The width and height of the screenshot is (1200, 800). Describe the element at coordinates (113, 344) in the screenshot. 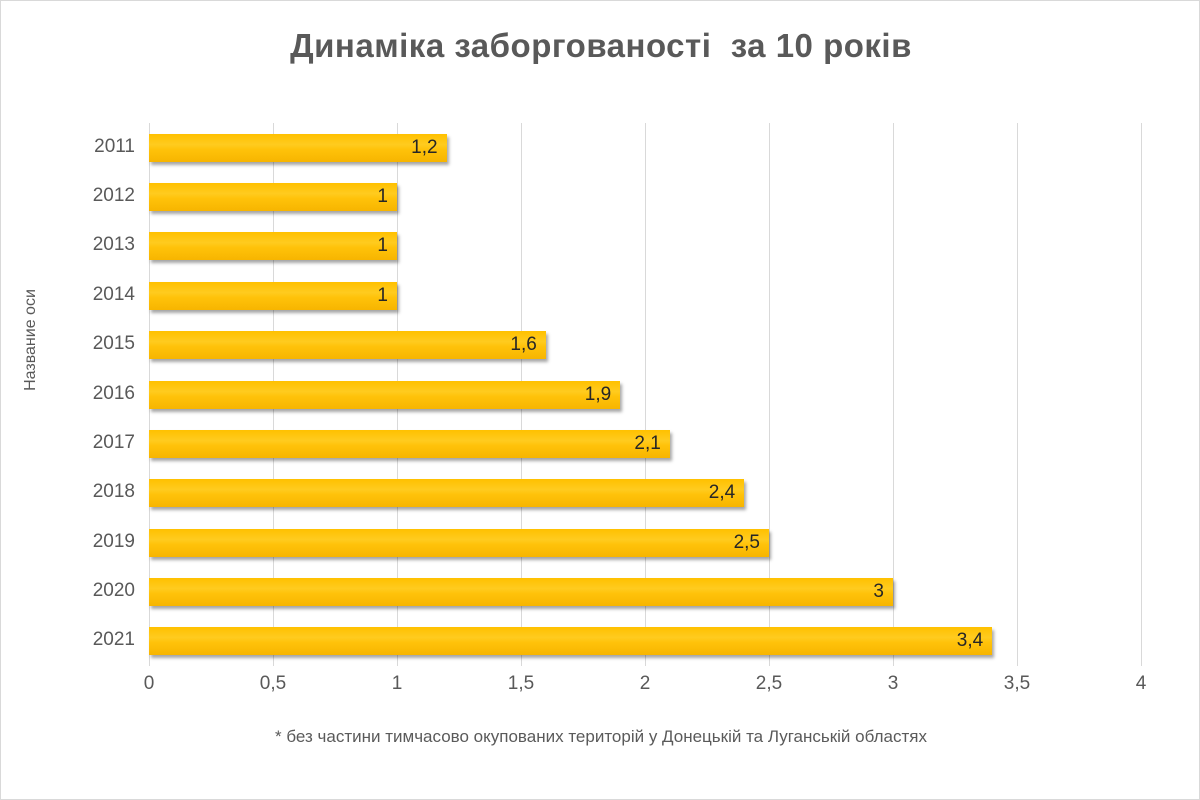

I see `y-axis-label-2015: 2015` at that location.